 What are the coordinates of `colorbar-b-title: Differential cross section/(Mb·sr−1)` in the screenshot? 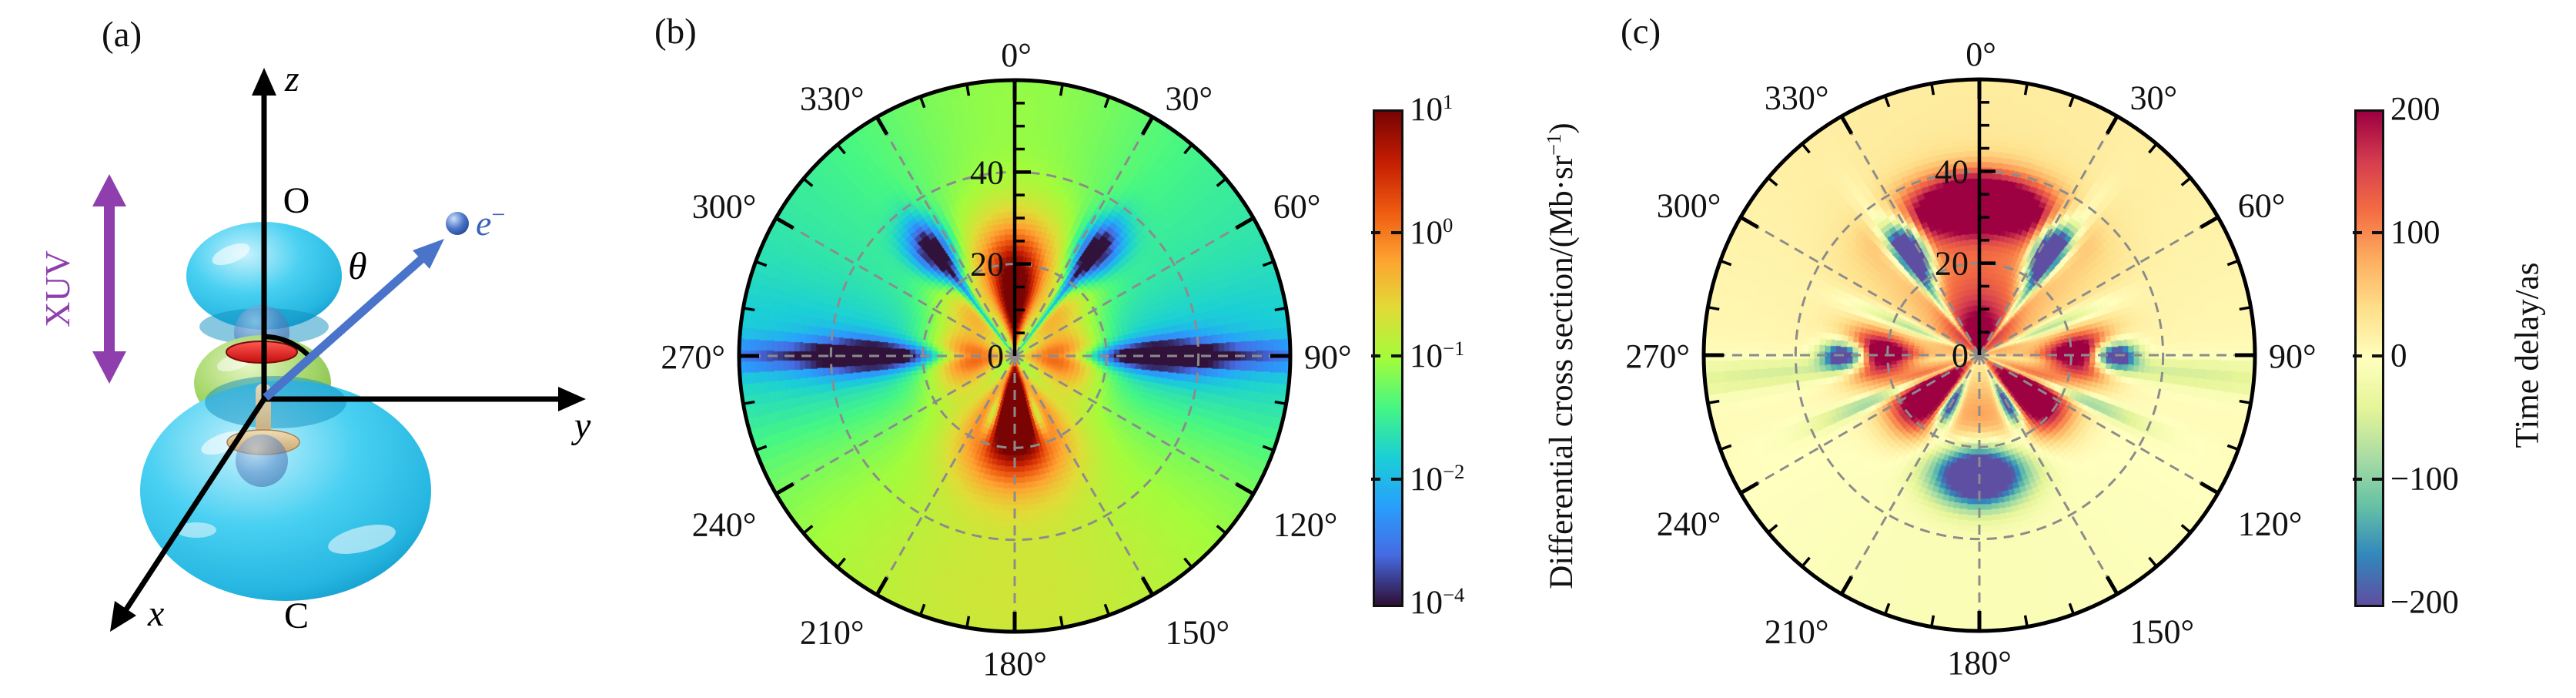 It's located at (1562, 356).